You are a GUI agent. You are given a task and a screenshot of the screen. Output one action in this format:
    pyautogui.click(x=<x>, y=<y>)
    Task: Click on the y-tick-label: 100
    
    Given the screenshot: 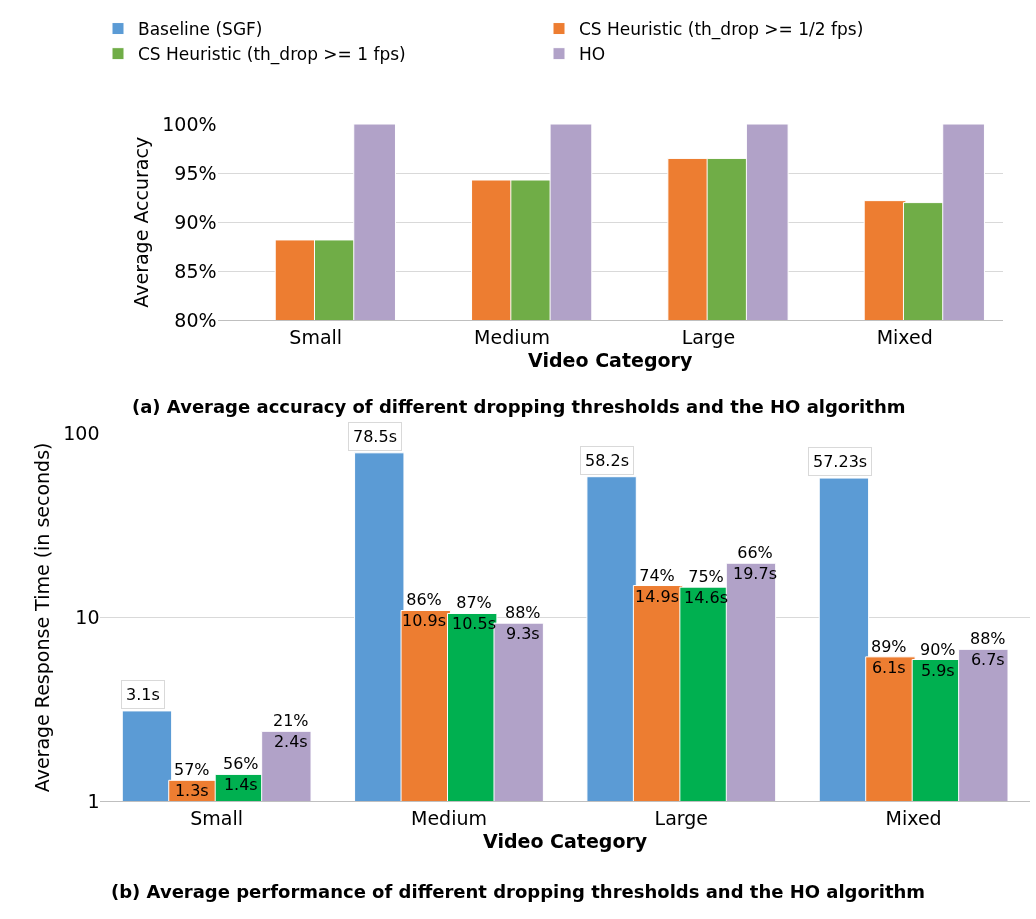 What is the action you would take?
    pyautogui.click(x=81, y=433)
    